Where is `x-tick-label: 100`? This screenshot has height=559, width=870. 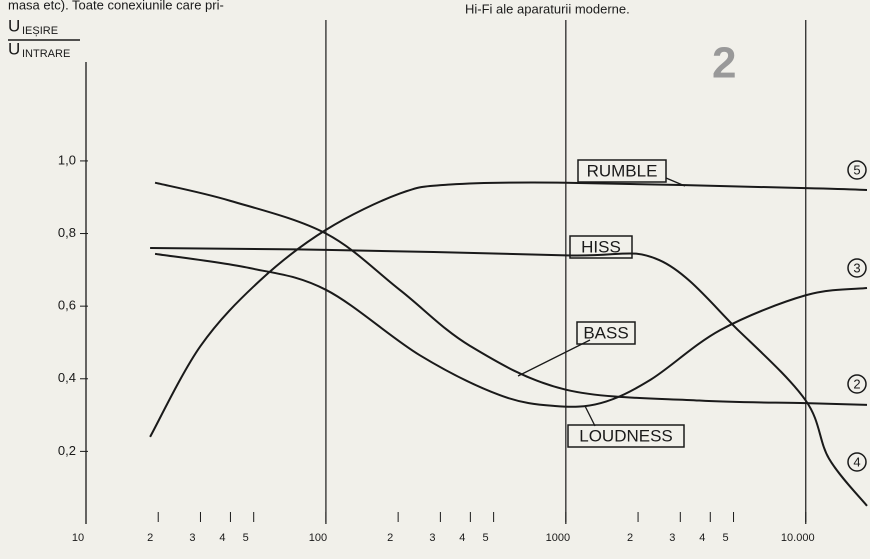 x-tick-label: 100 is located at coordinates (318, 538).